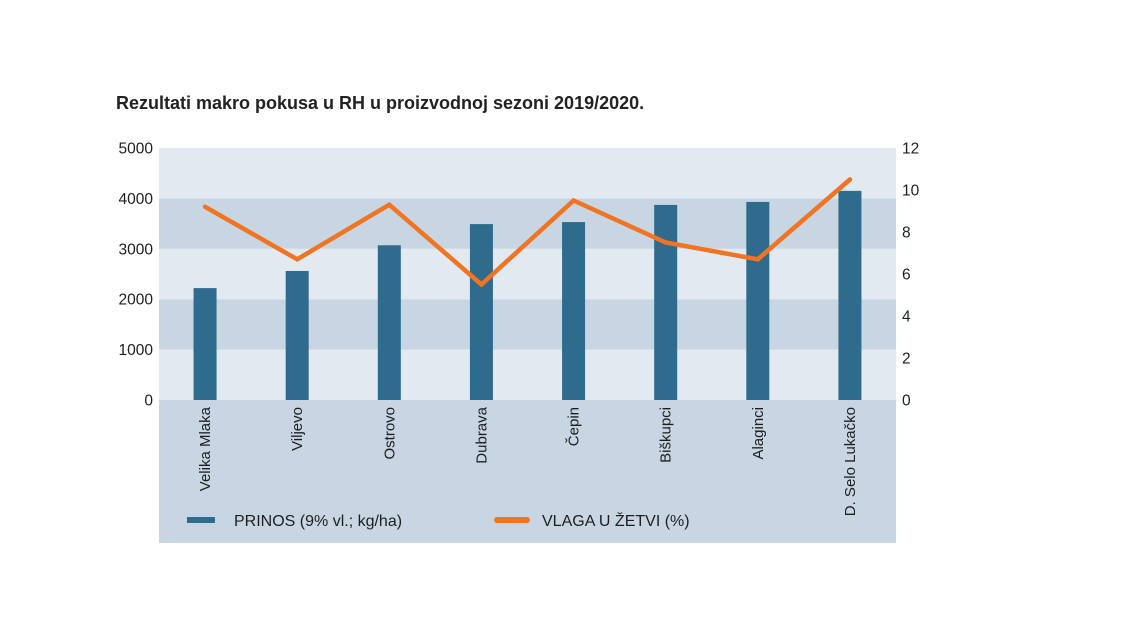 The image size is (1122, 632). I want to click on category-label: Alaginci, so click(758, 433).